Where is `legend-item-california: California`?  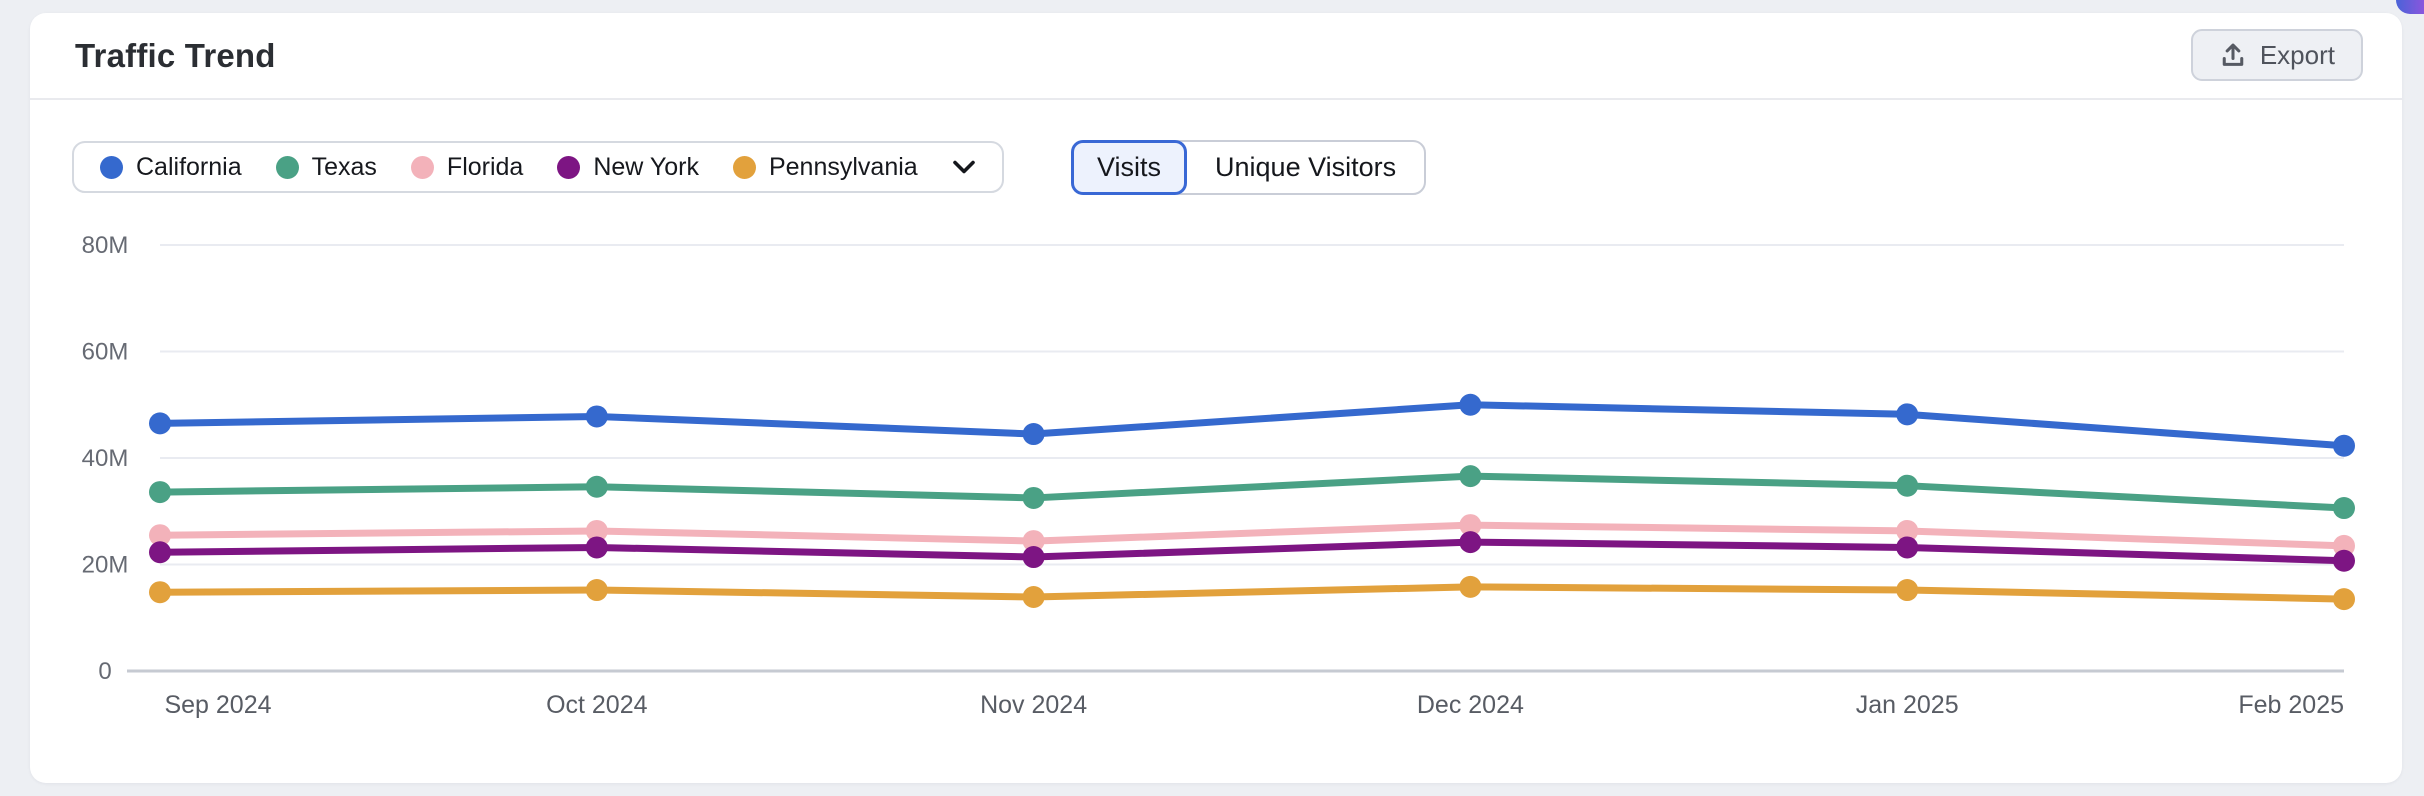
legend-item-california: California is located at coordinates (171, 167).